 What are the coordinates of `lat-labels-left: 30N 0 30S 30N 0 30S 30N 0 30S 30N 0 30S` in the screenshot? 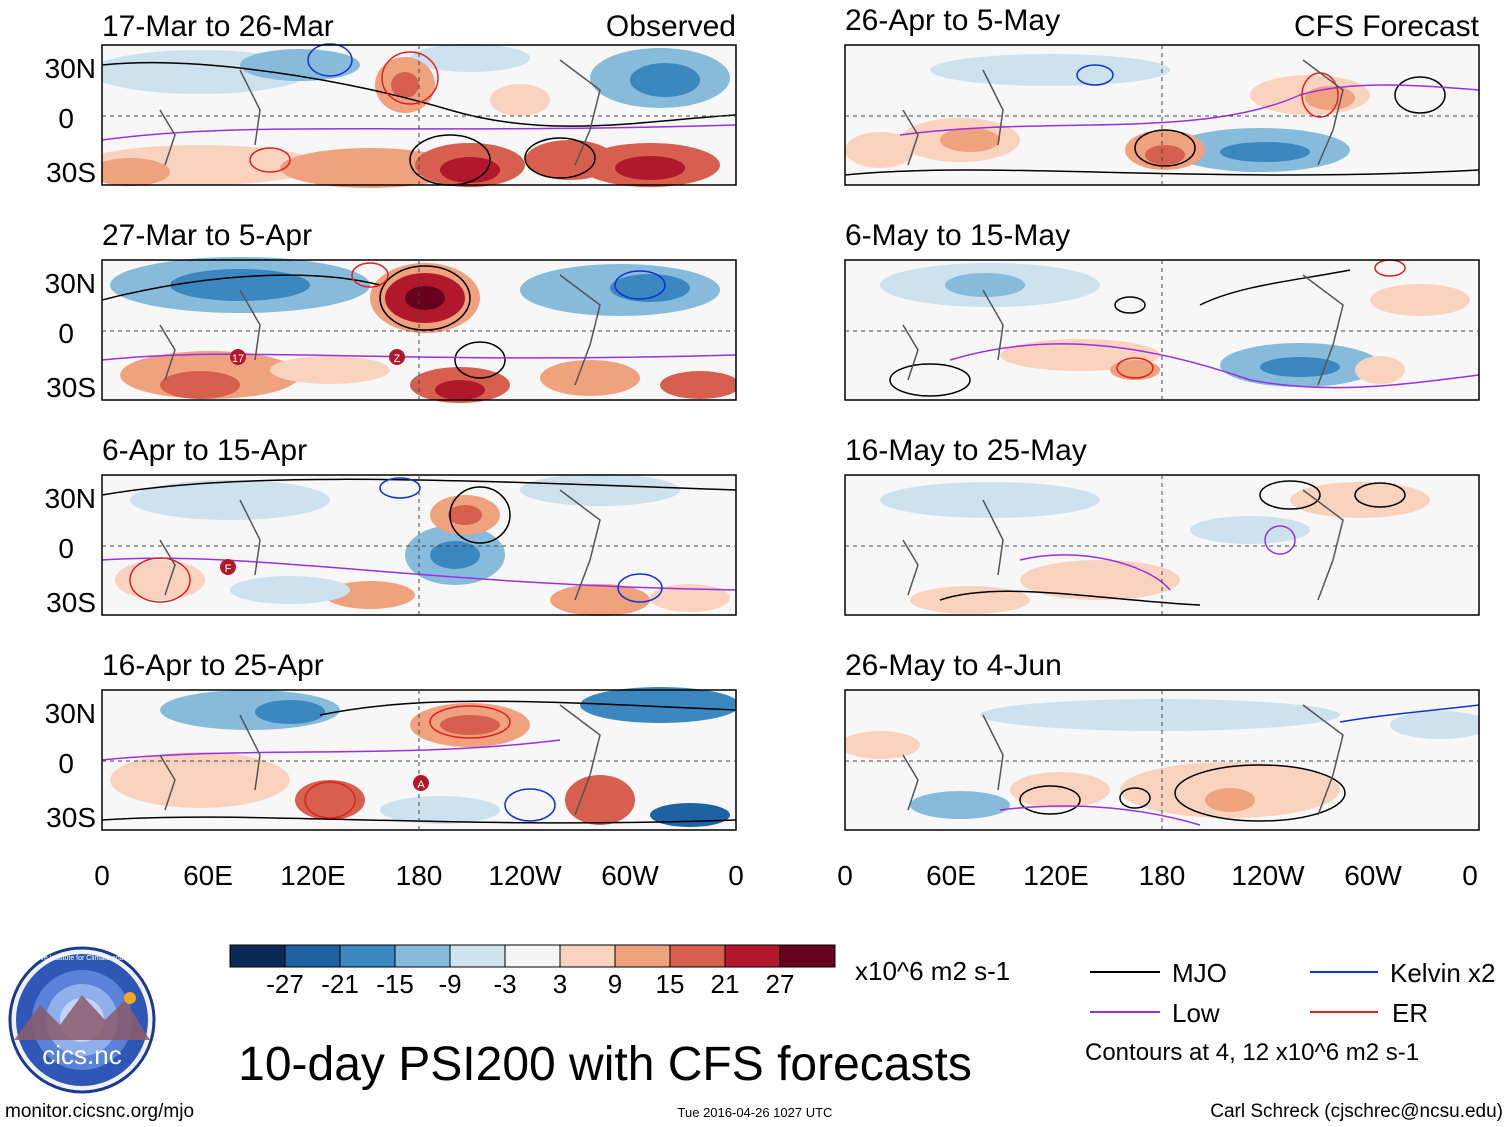 It's located at (70, 443).